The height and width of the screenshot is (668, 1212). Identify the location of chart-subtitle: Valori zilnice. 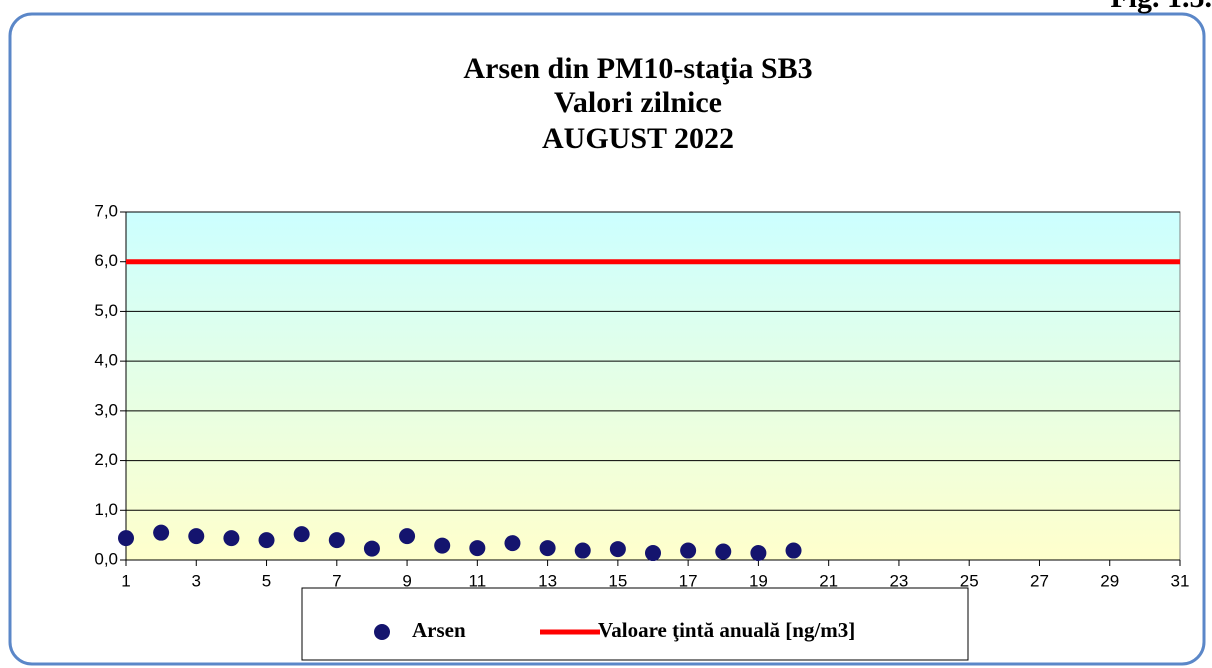
(638, 102).